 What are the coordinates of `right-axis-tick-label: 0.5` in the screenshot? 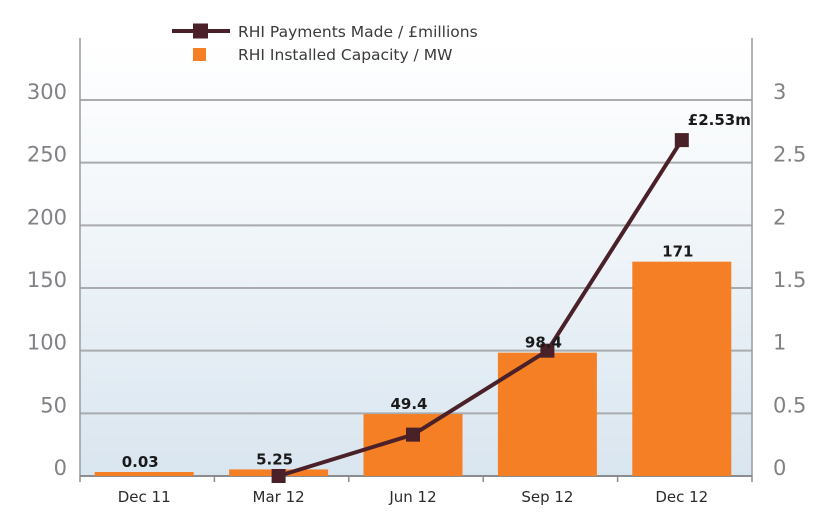 It's located at (789, 405).